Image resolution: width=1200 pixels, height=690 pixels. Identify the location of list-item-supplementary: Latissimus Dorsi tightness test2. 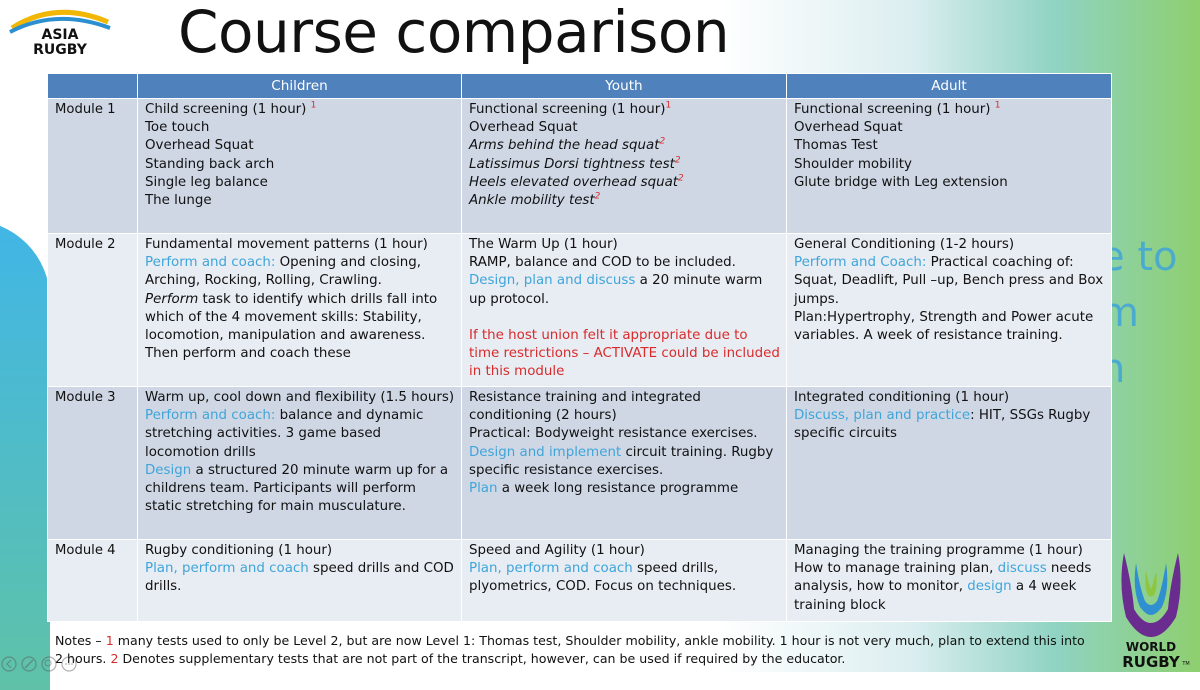
(575, 163).